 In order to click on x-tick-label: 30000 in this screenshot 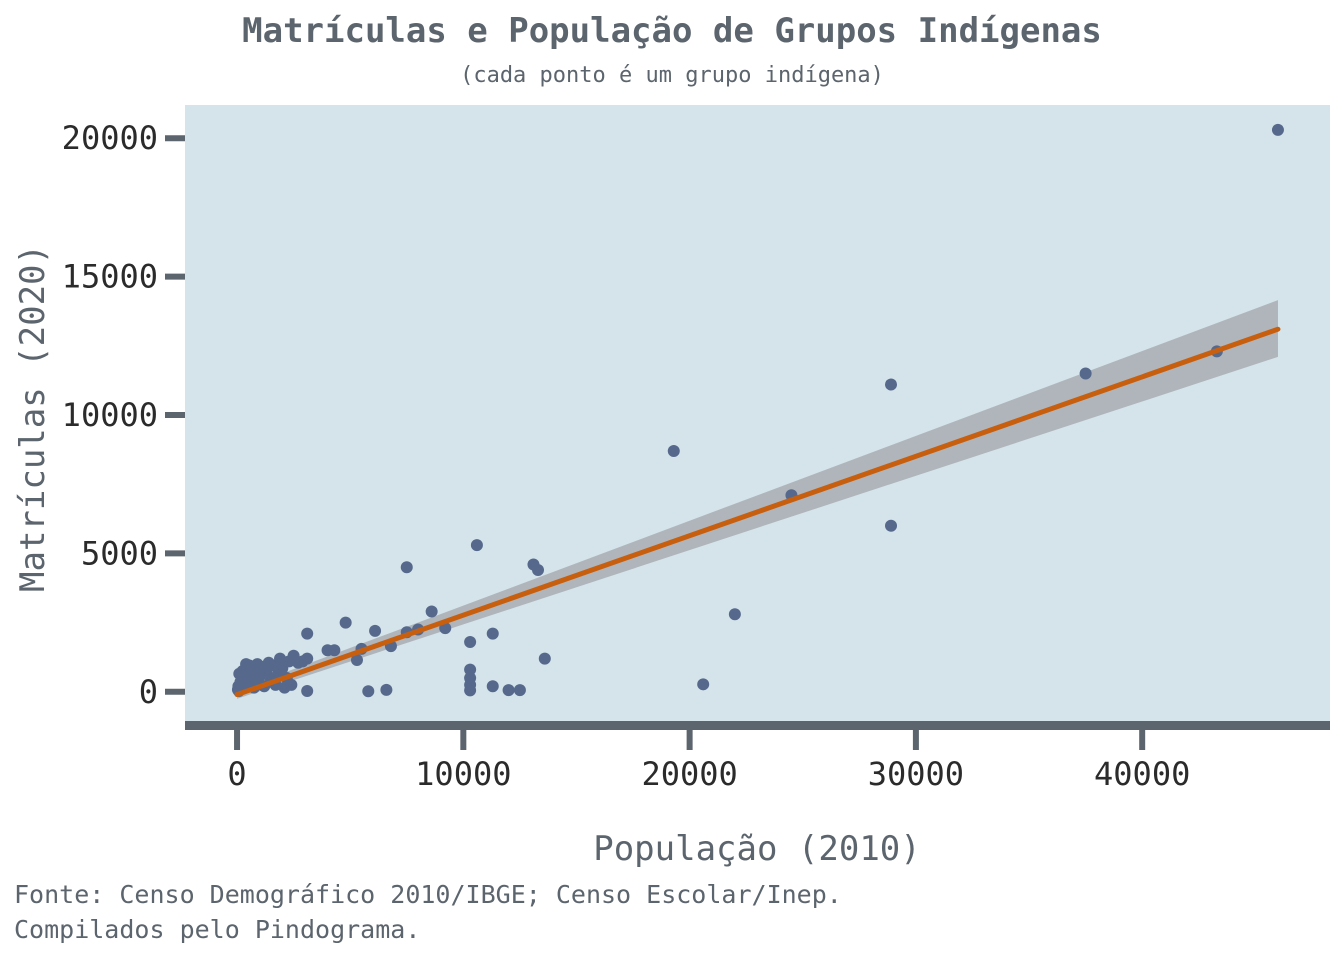, I will do `click(916, 774)`.